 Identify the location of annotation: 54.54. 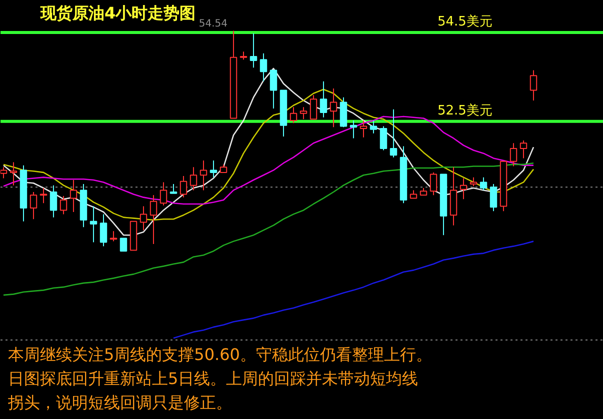
(213, 24).